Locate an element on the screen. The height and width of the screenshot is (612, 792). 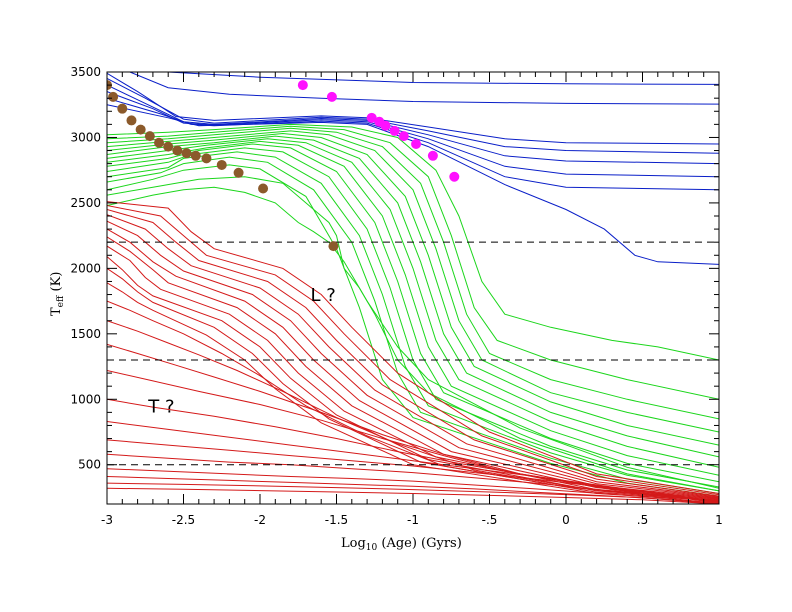
y-tick-label: 3000 is located at coordinates (85, 137).